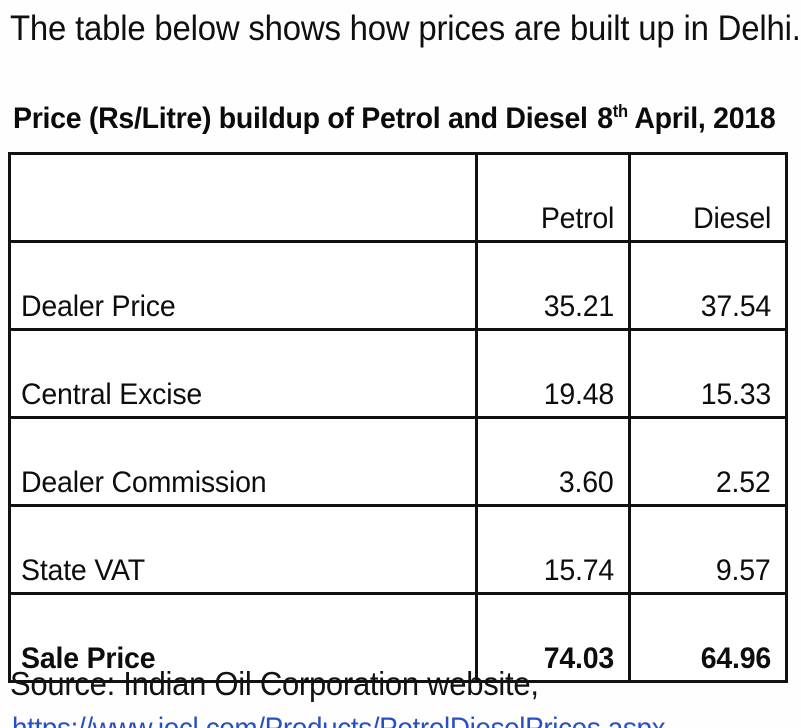 The image size is (801, 728). I want to click on table-row: Dealer Price 35.21 37.54, so click(398, 285).